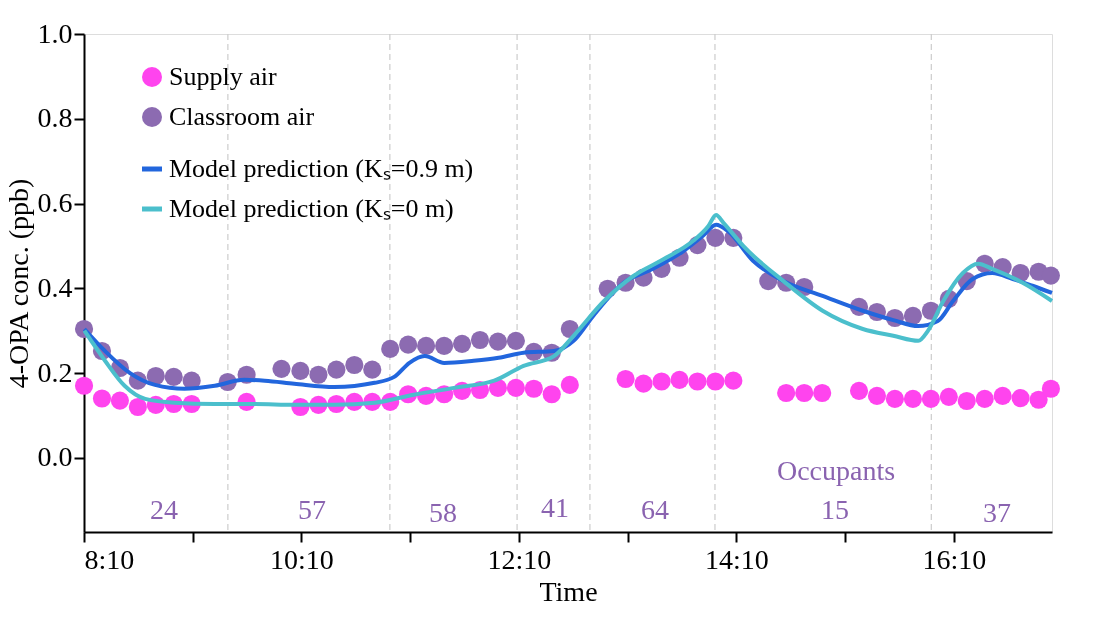  Describe the element at coordinates (55, 118) in the screenshot. I see `y-tick-label: 0.8` at that location.